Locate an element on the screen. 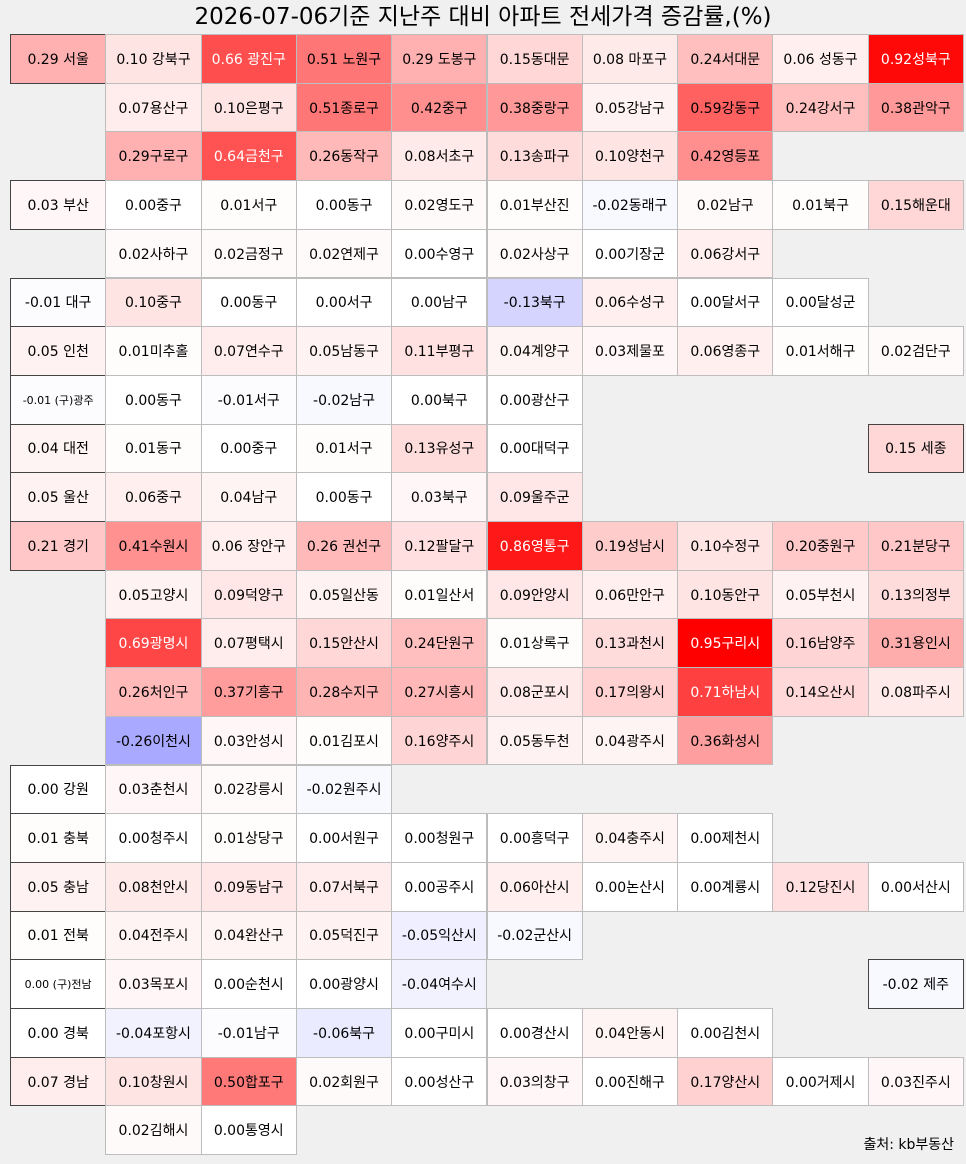 Image resolution: width=966 pixels, height=1164 pixels. region-cell: 0.21 경기 is located at coordinates (58, 546).